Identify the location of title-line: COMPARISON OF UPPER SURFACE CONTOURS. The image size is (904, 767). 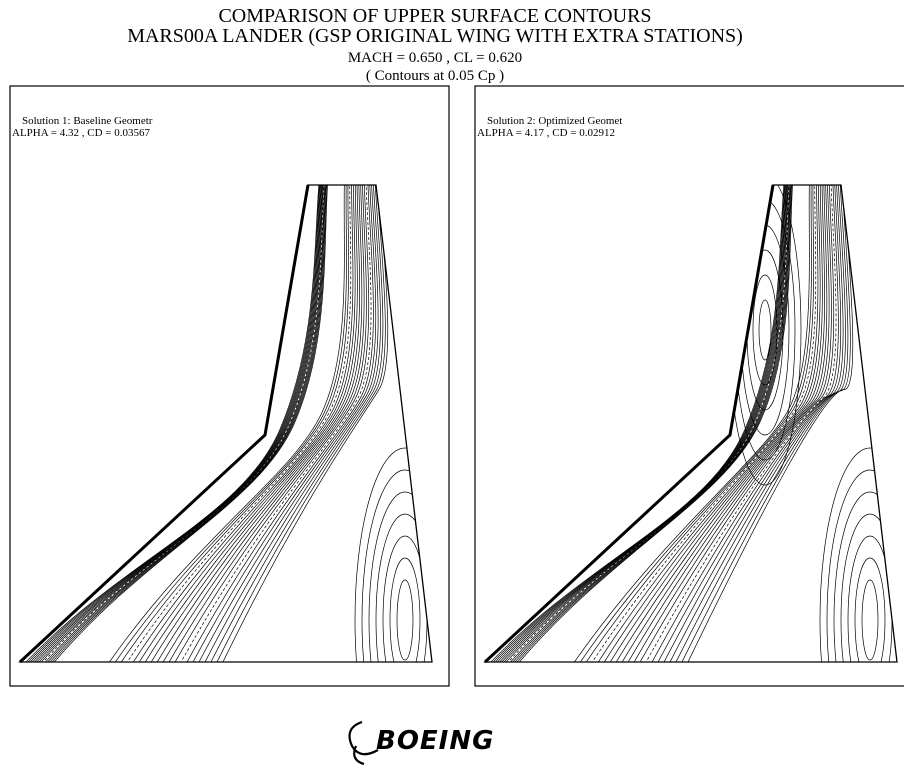
(434, 16).